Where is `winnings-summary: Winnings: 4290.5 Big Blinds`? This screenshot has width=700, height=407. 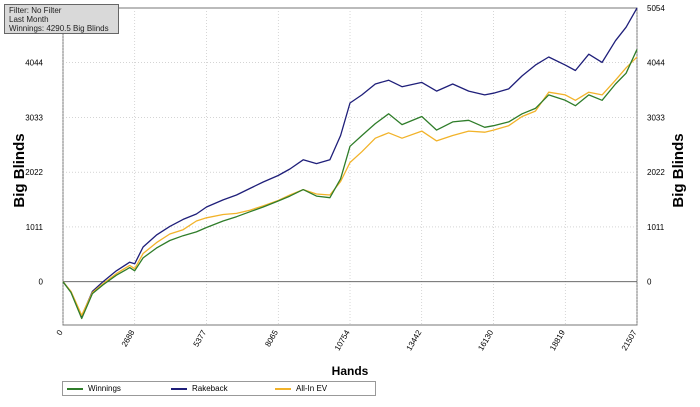
winnings-summary: Winnings: 4290.5 Big Blinds is located at coordinates (59, 28).